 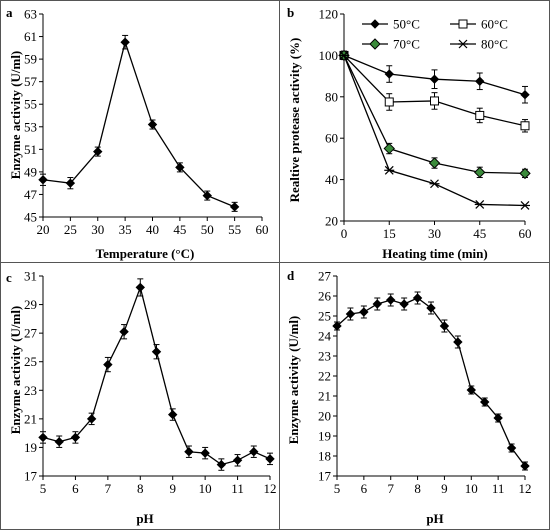 What do you see at coordinates (31, 333) in the screenshot?
I see `y-tick-label-c-5: 27` at bounding box center [31, 333].